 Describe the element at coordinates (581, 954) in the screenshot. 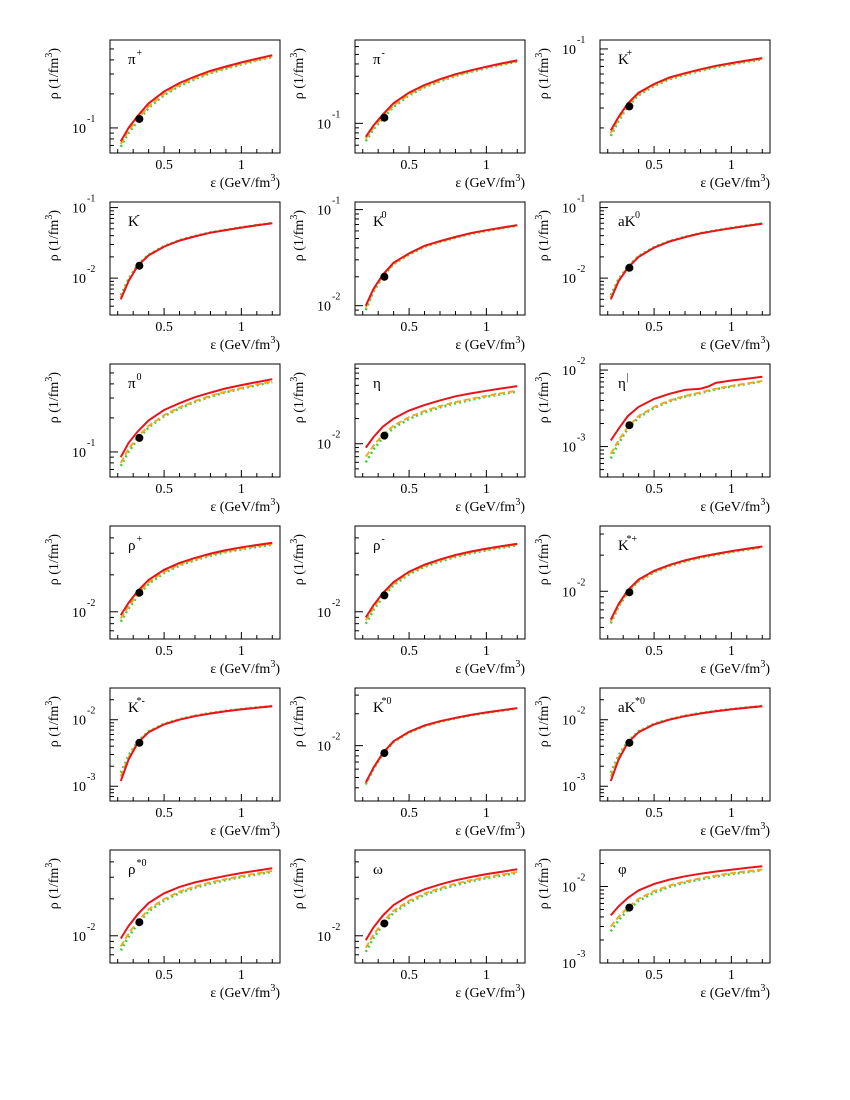

I see `y-tick-exponent: -3` at that location.